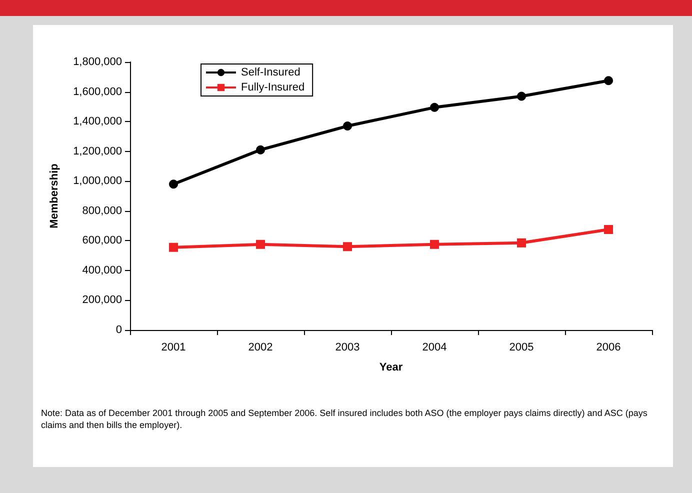 This screenshot has width=692, height=493. I want to click on y-tick-label: 800,000, so click(102, 210).